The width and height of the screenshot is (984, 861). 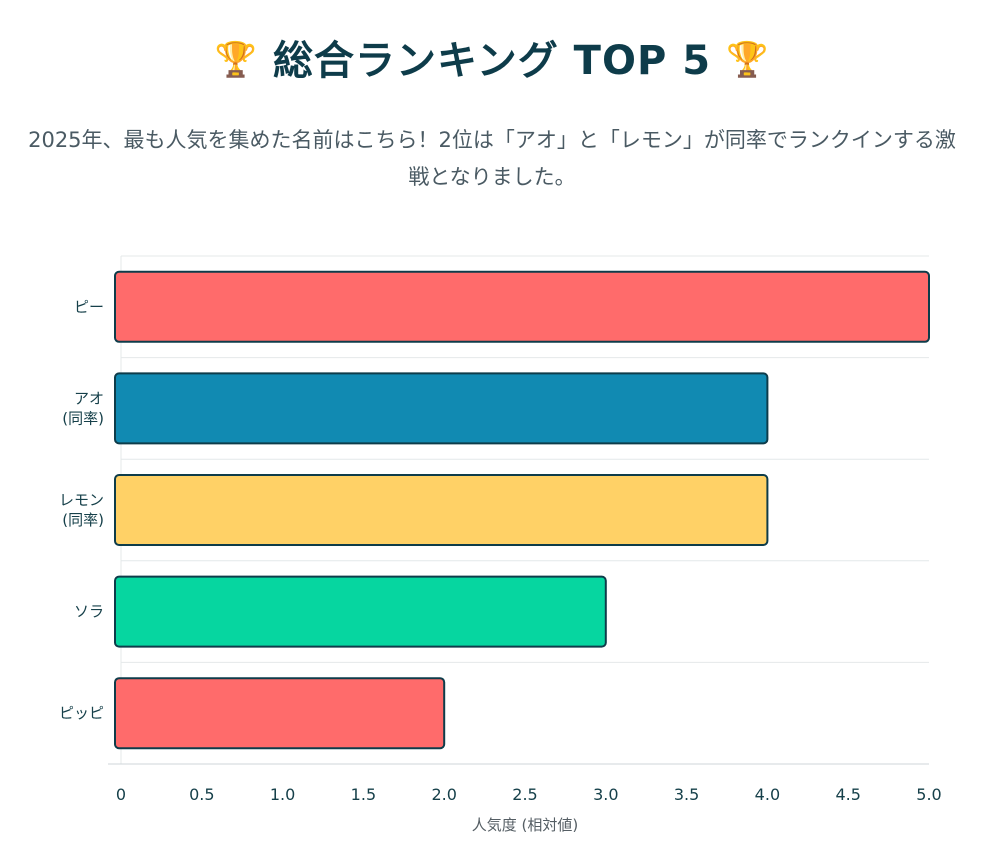 I want to click on y-tick-label: ピッピ, so click(x=81, y=713).